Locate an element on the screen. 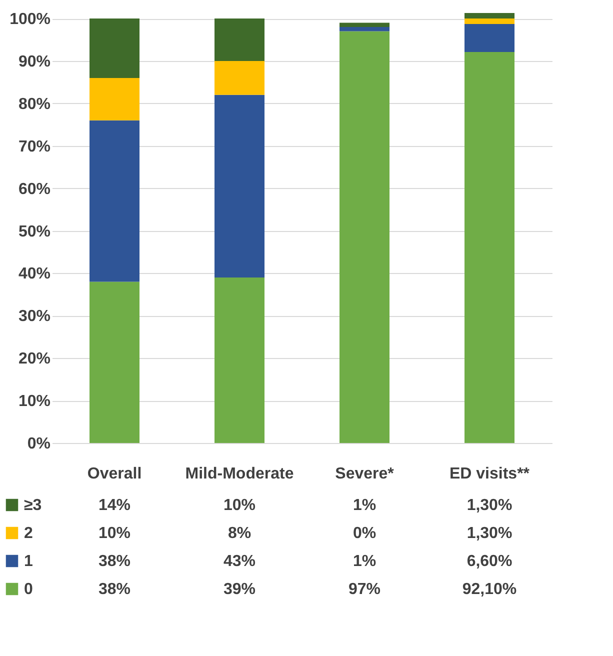  y-tick-label: 40% is located at coordinates (34, 274).